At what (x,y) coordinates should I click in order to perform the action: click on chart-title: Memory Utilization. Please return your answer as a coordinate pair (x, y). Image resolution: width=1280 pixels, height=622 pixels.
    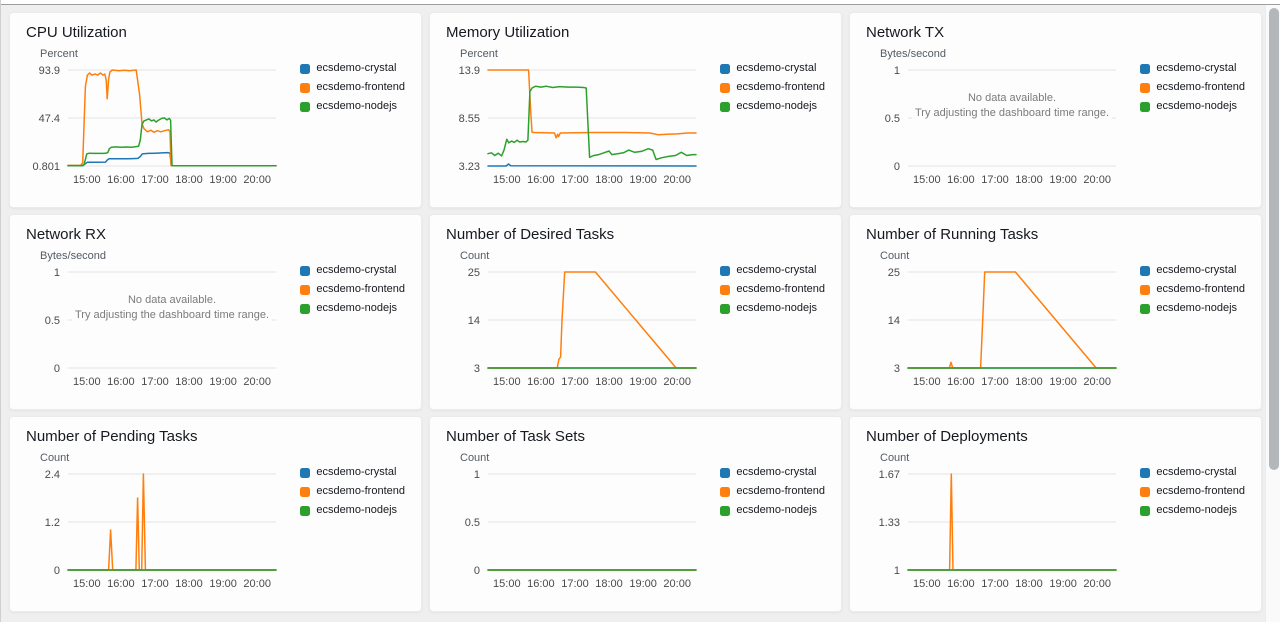
    Looking at the image, I should click on (508, 32).